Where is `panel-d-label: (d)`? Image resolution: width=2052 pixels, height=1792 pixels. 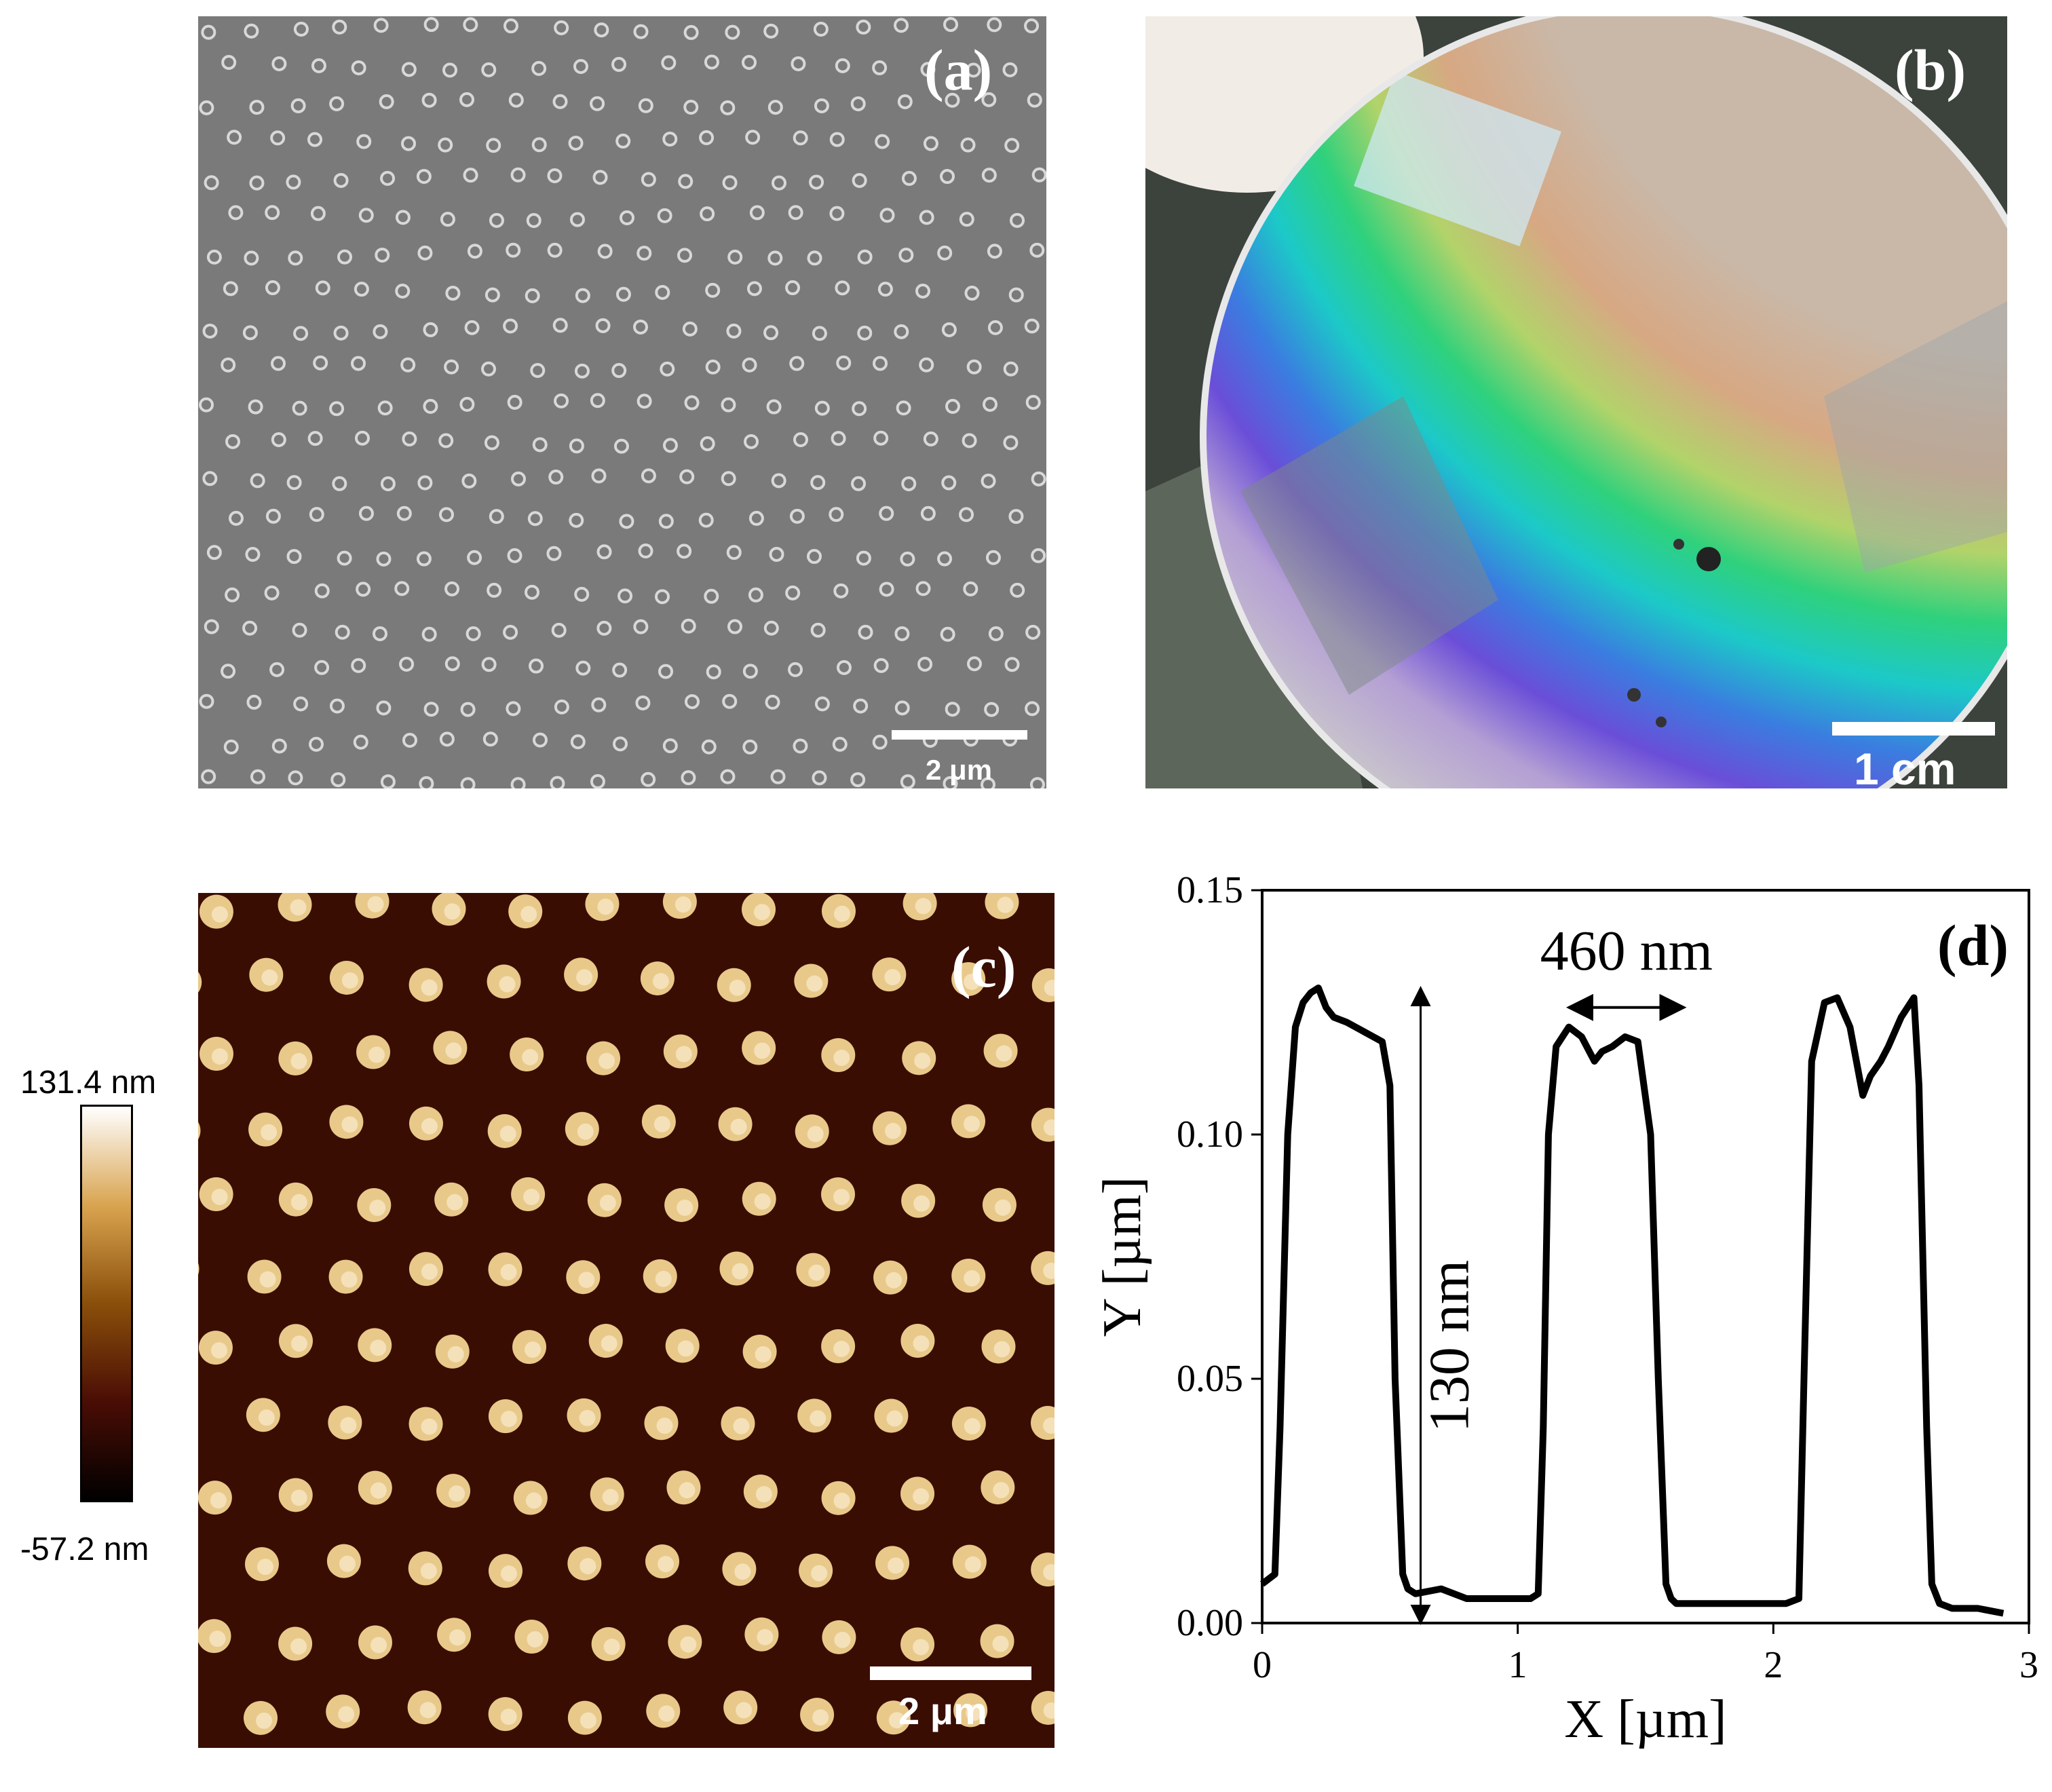 panel-d-label: (d) is located at coordinates (1973, 945).